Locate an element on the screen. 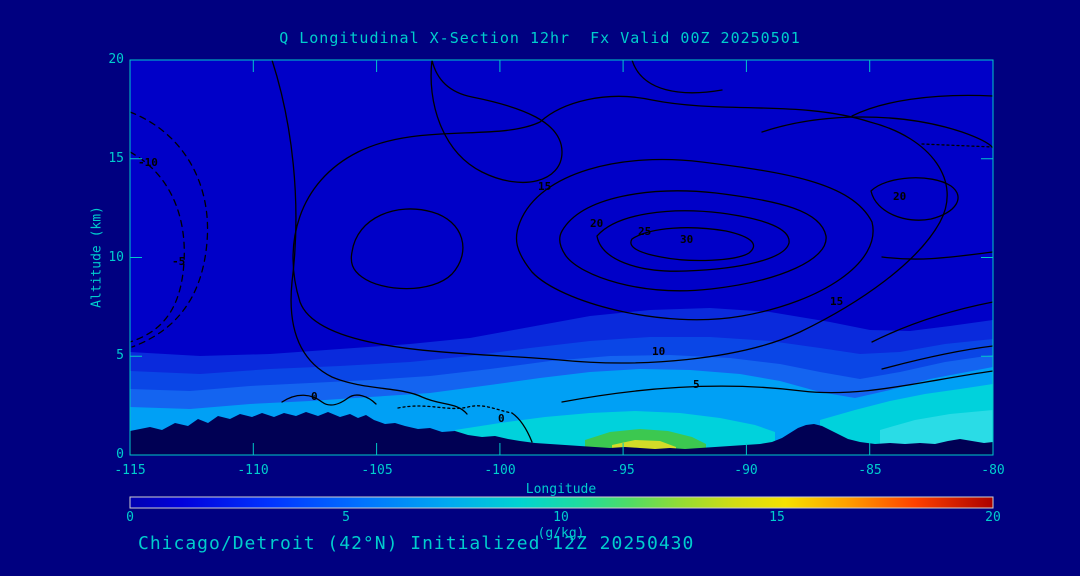  colorbar-tick-15: 15 is located at coordinates (777, 517).